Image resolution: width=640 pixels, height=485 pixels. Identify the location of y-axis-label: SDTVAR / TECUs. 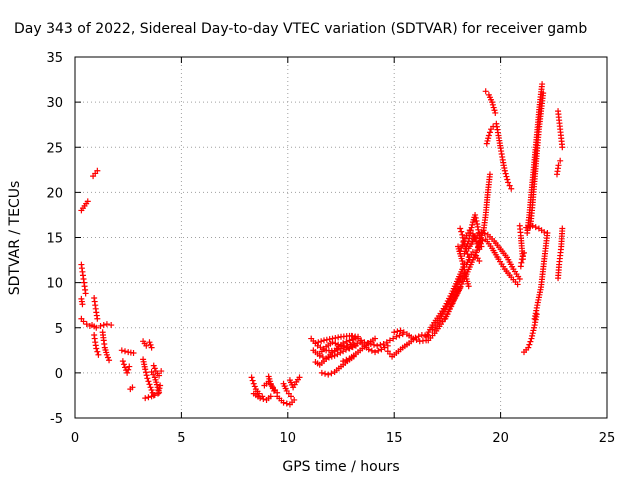
(15, 238).